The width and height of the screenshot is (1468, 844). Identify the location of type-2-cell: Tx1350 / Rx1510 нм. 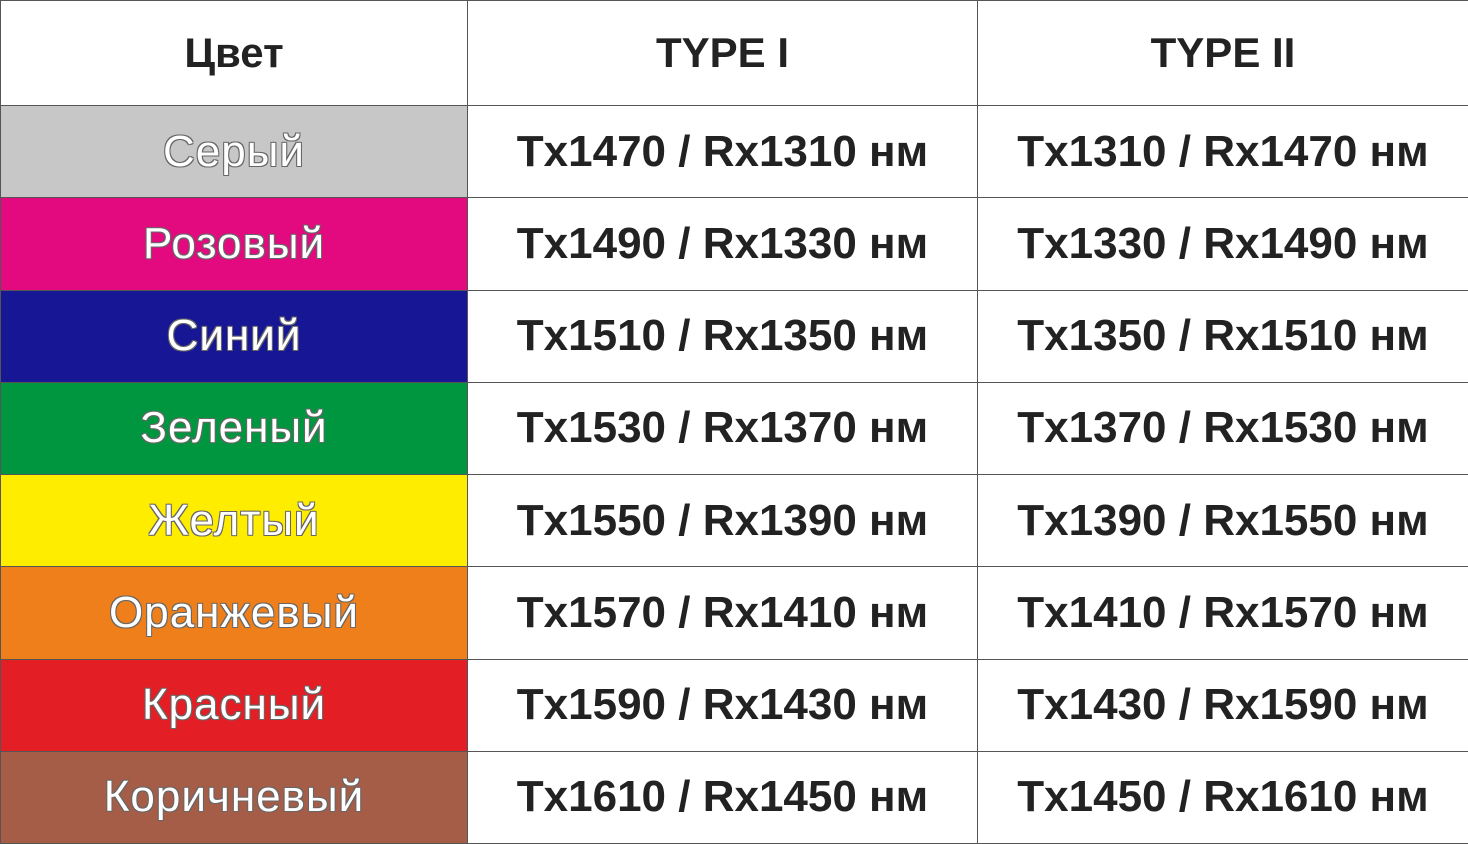
(1222, 336).